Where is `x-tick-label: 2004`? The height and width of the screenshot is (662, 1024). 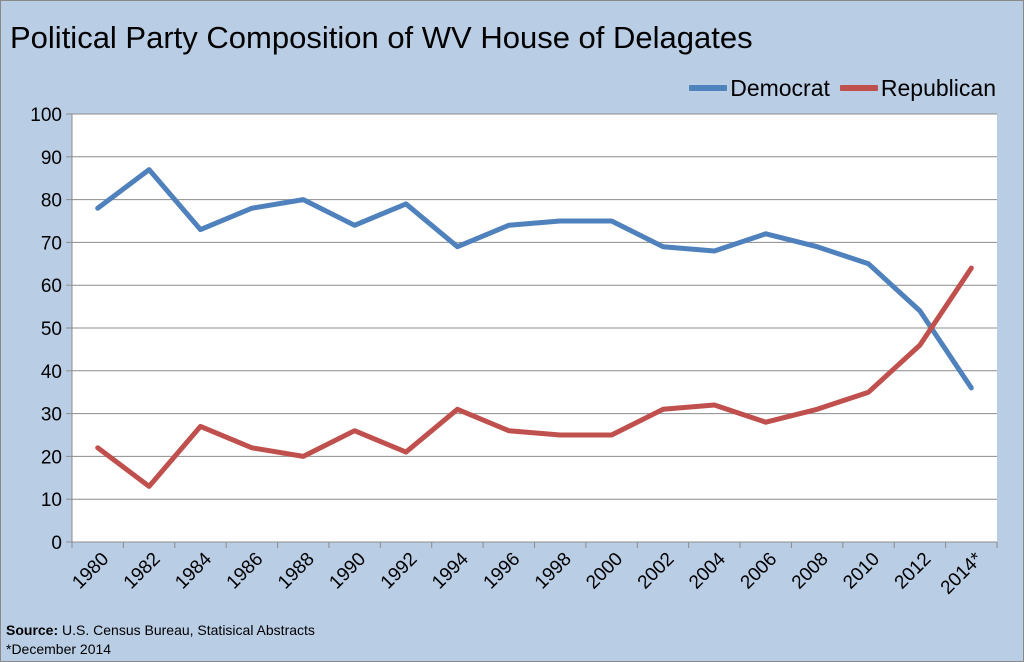 x-tick-label: 2004 is located at coordinates (707, 570).